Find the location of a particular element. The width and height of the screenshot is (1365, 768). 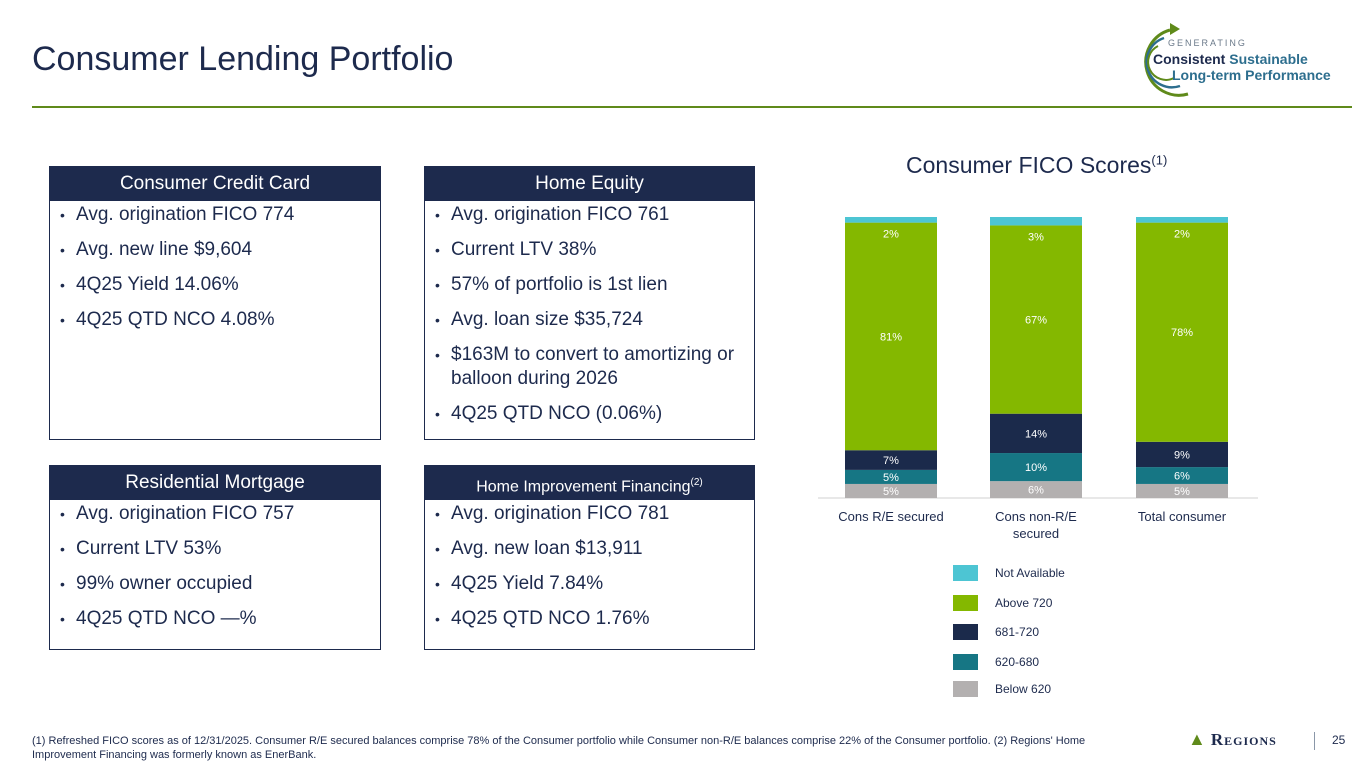

data-label: 67% is located at coordinates (1036, 321).